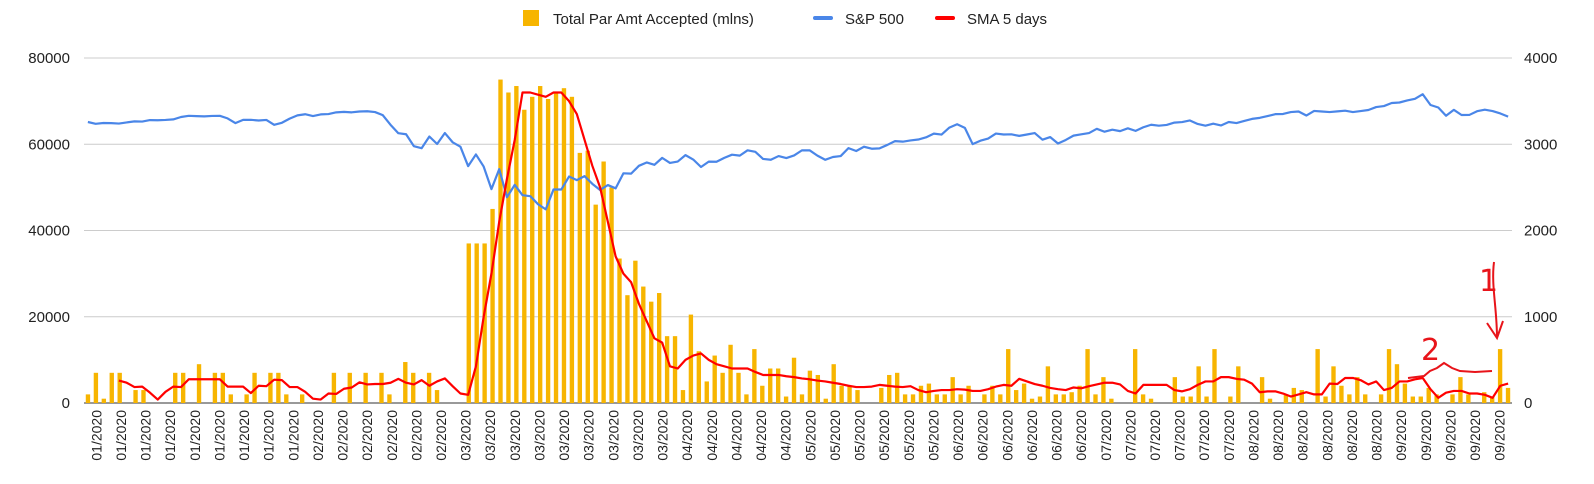  I want to click on y-left-tick-label: 20000, so click(49, 317).